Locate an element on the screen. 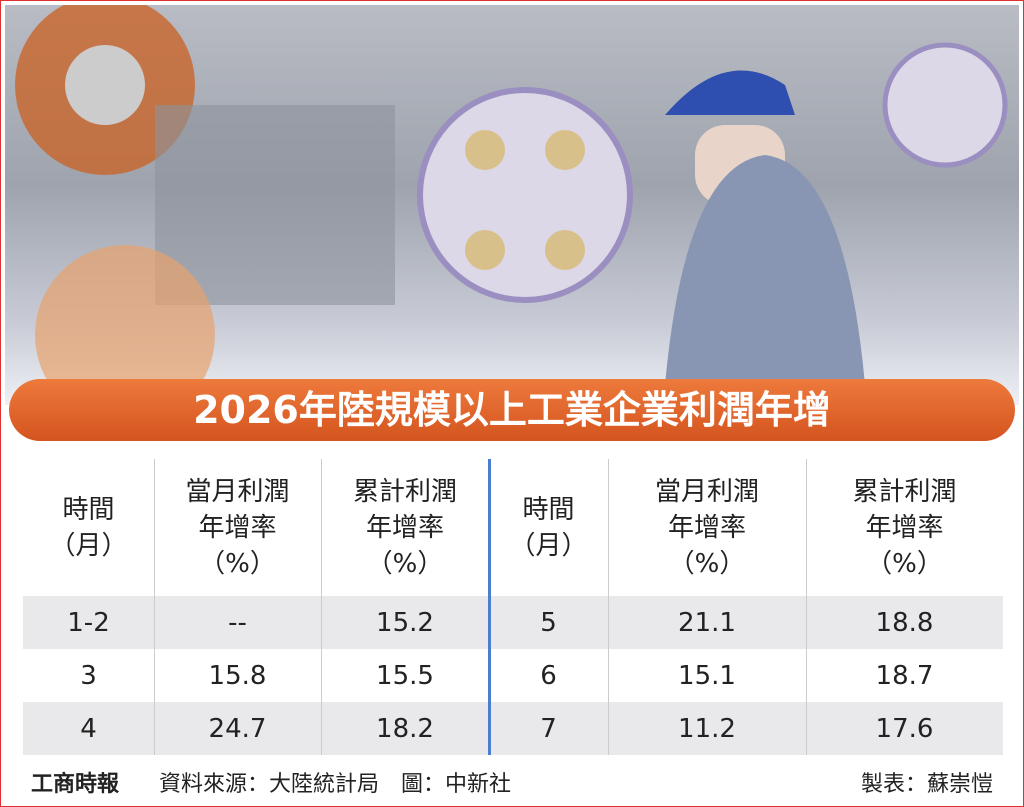  table-cell: 17.6 is located at coordinates (904, 728).